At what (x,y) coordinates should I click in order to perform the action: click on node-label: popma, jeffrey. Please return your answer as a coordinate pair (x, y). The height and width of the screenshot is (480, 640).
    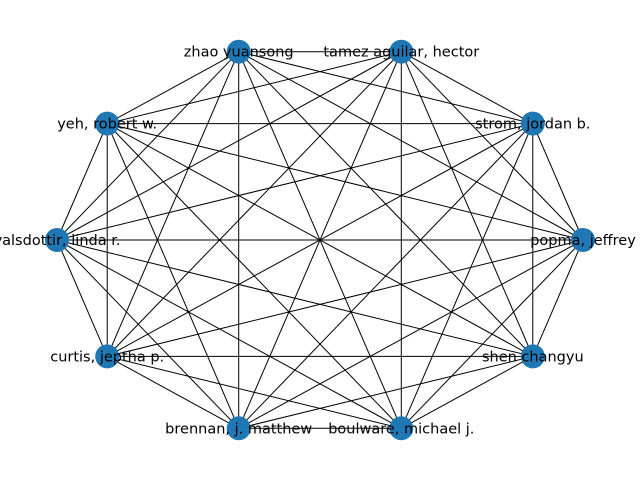
    Looking at the image, I should click on (583, 241).